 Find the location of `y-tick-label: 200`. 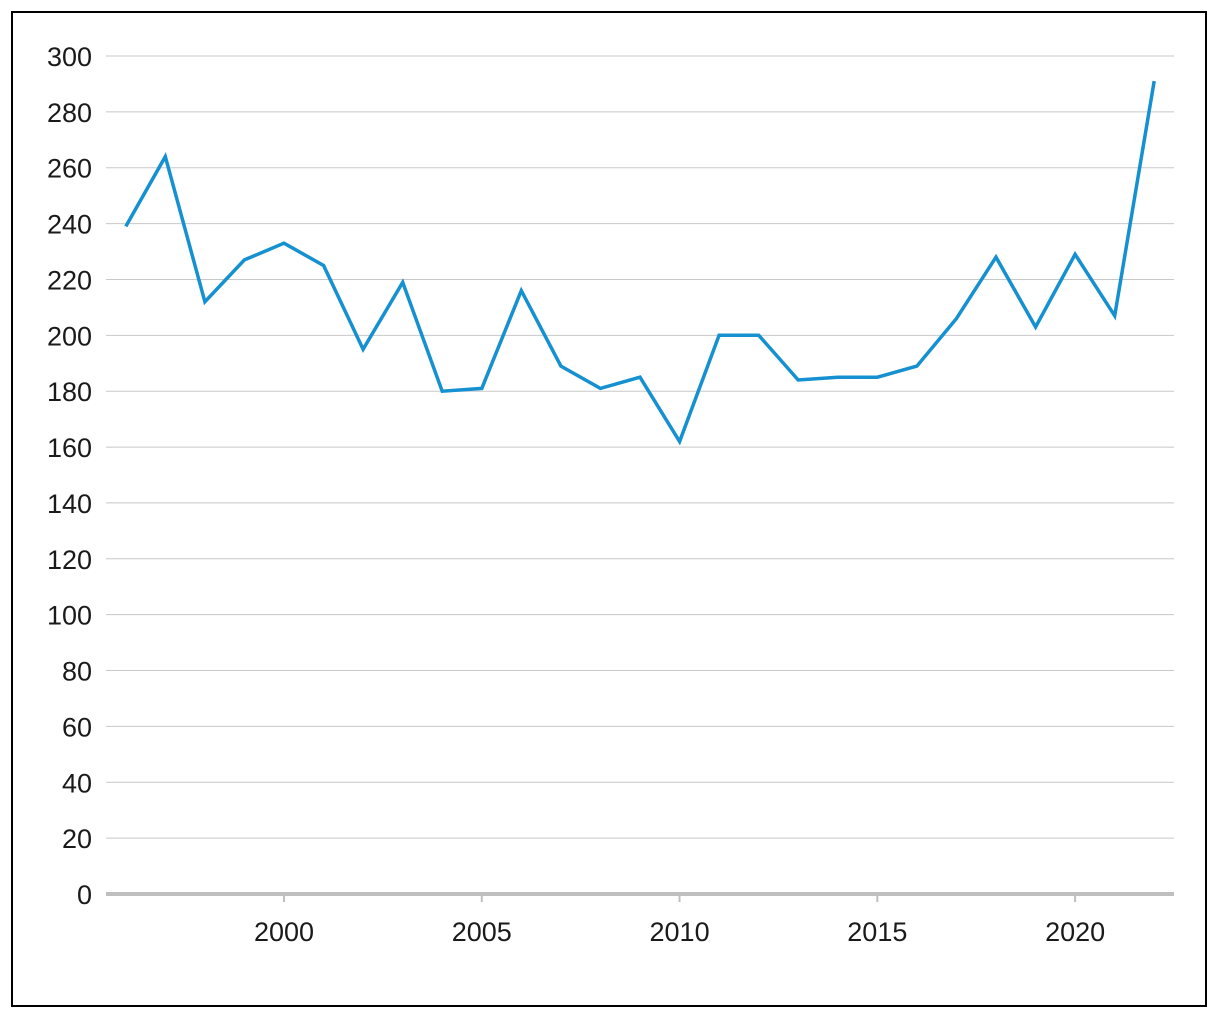

y-tick-label: 200 is located at coordinates (69, 336).